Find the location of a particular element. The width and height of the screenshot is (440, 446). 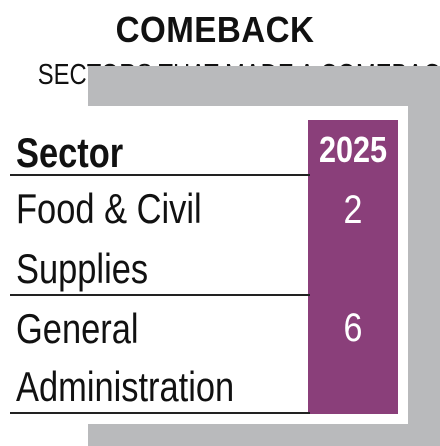

year-column-highlight is located at coordinates (353, 267).